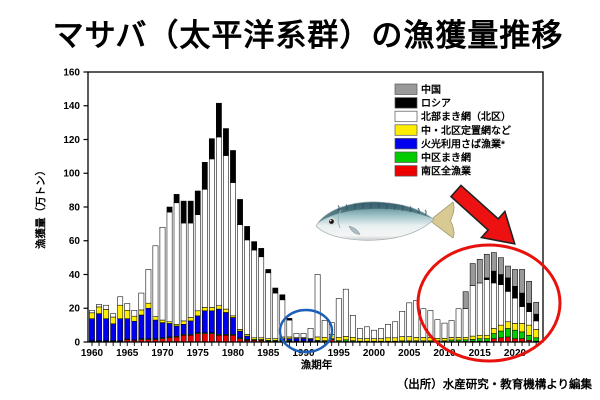 The width and height of the screenshot is (600, 400). I want to click on x-tick-label: 1995, so click(339, 353).